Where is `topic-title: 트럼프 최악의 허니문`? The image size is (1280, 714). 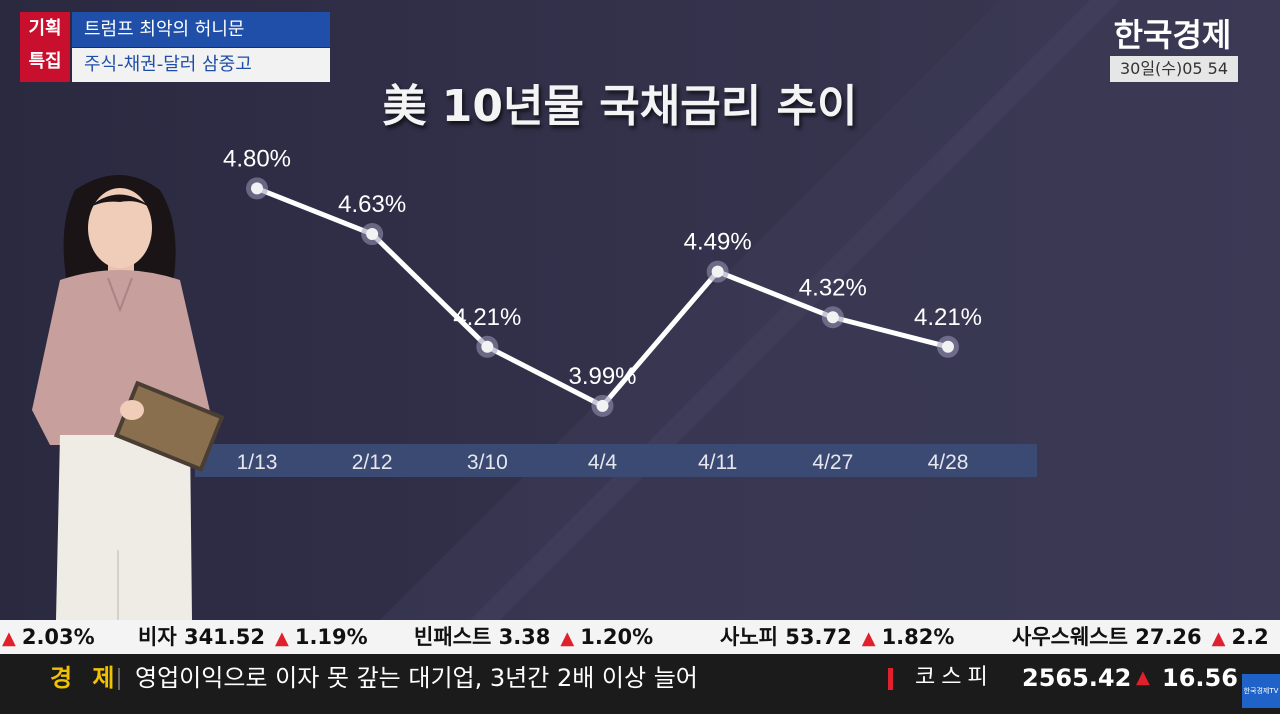
topic-title: 트럼프 최악의 허니문 is located at coordinates (201, 29).